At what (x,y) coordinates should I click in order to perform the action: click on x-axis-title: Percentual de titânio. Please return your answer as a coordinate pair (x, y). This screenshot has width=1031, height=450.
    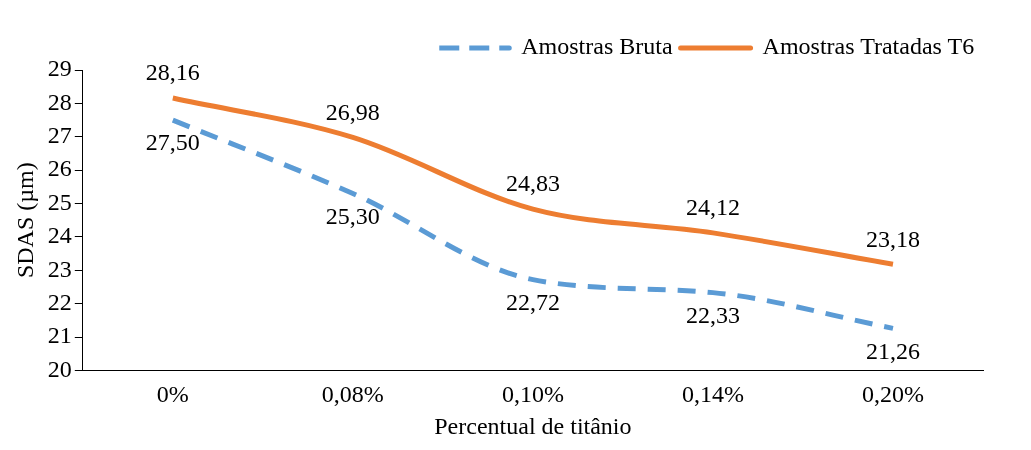
    Looking at the image, I should click on (533, 425).